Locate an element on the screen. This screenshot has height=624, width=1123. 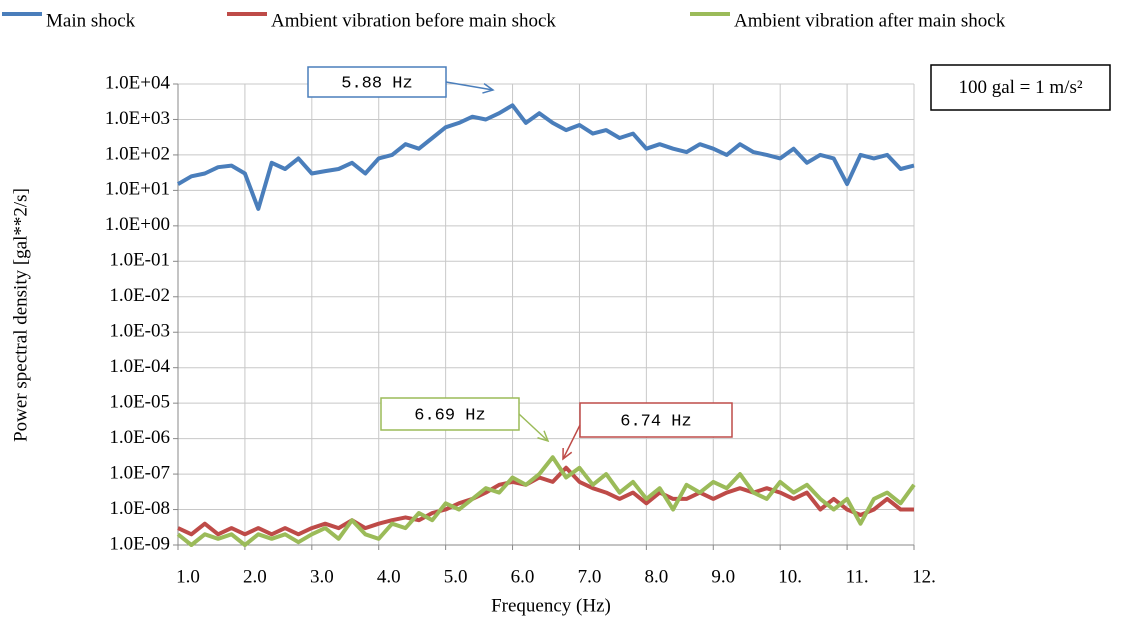
x-tick-label: 9.0 is located at coordinates (723, 576).